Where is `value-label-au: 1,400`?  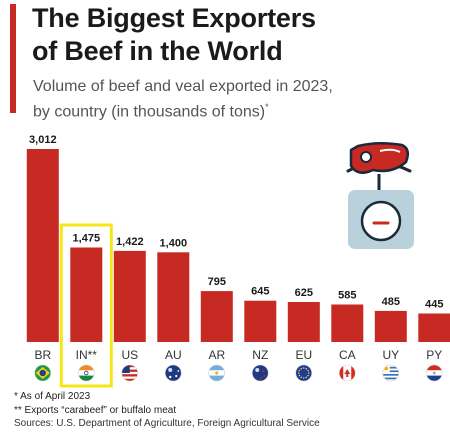
value-label-au: 1,400 is located at coordinates (174, 243).